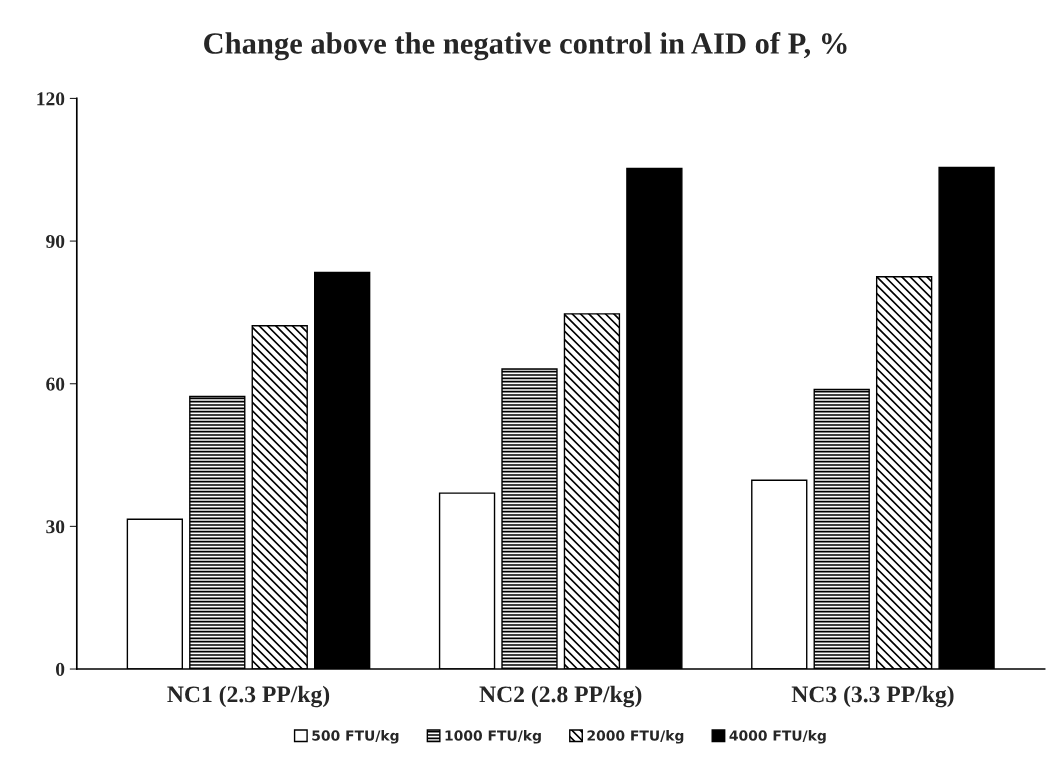 The height and width of the screenshot is (769, 1052). I want to click on chart-title: Change above the negative control in AID of P, %, so click(525, 46).